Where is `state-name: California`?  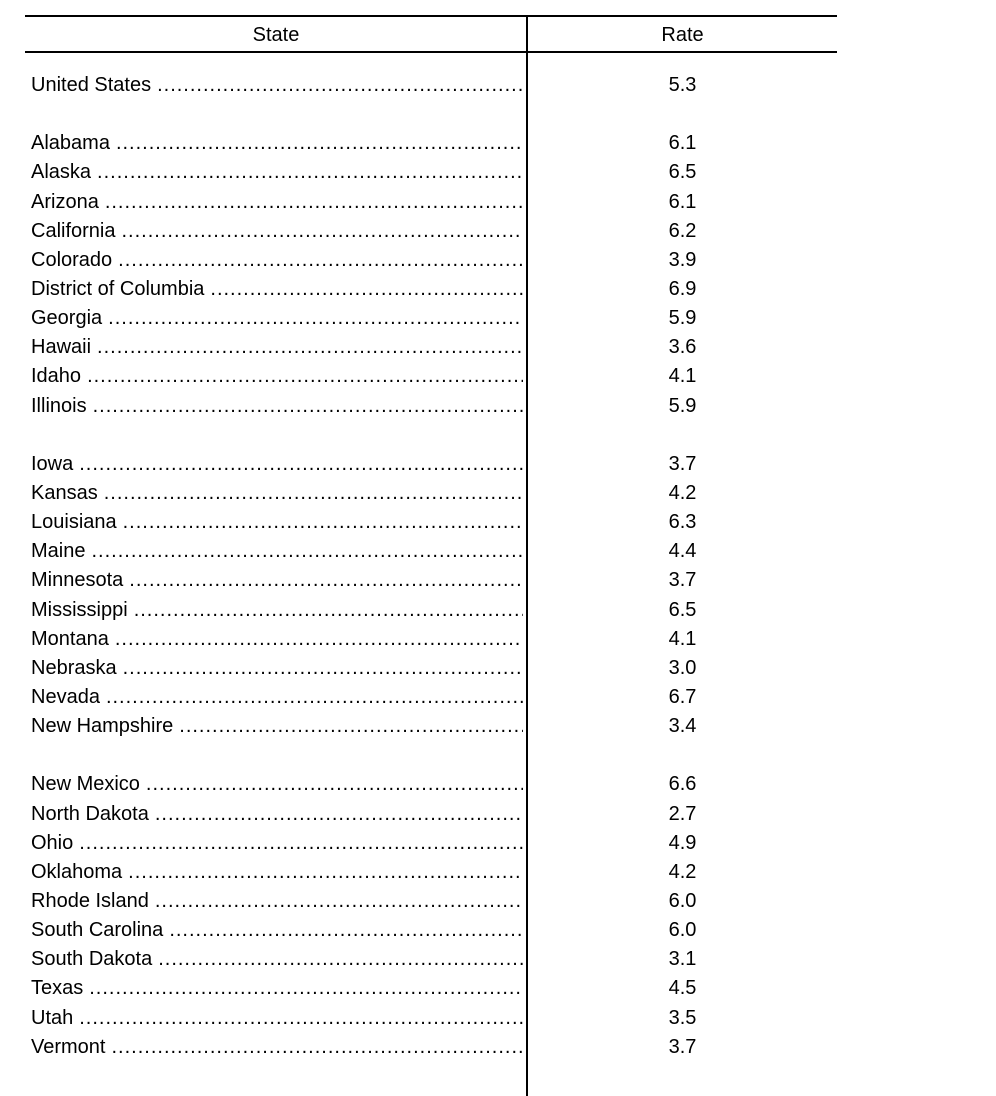
state-name: California is located at coordinates (73, 230).